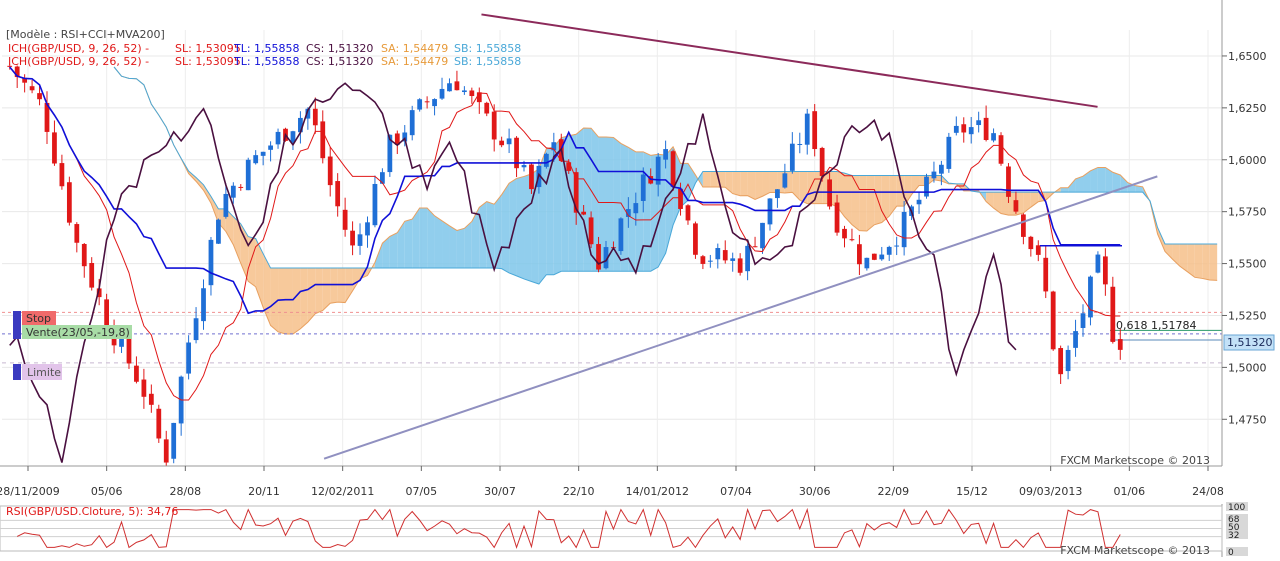  What do you see at coordinates (34, 318) in the screenshot?
I see `order-stop: Stop` at bounding box center [34, 318].